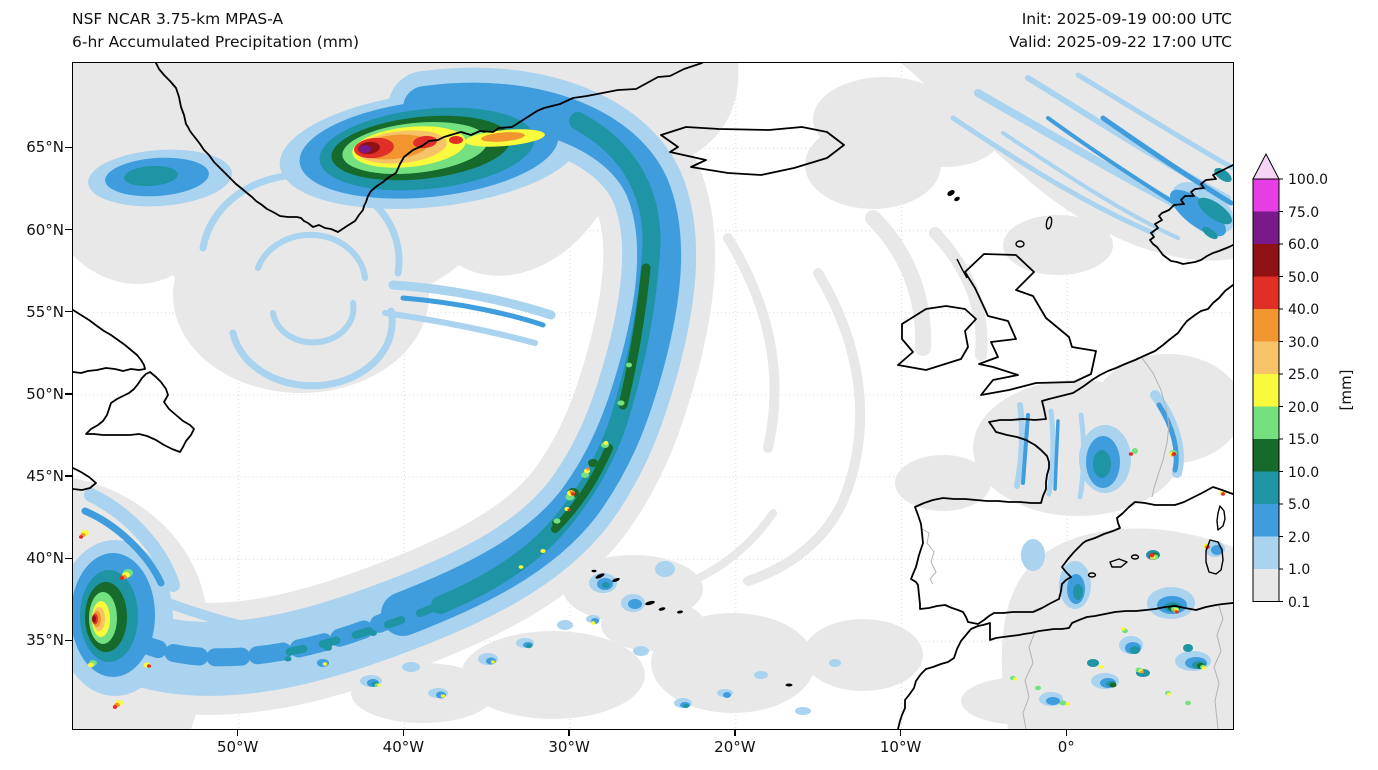 The width and height of the screenshot is (1378, 770). What do you see at coordinates (45, 393) in the screenshot?
I see `lat-tick-label: 50°N` at bounding box center [45, 393].